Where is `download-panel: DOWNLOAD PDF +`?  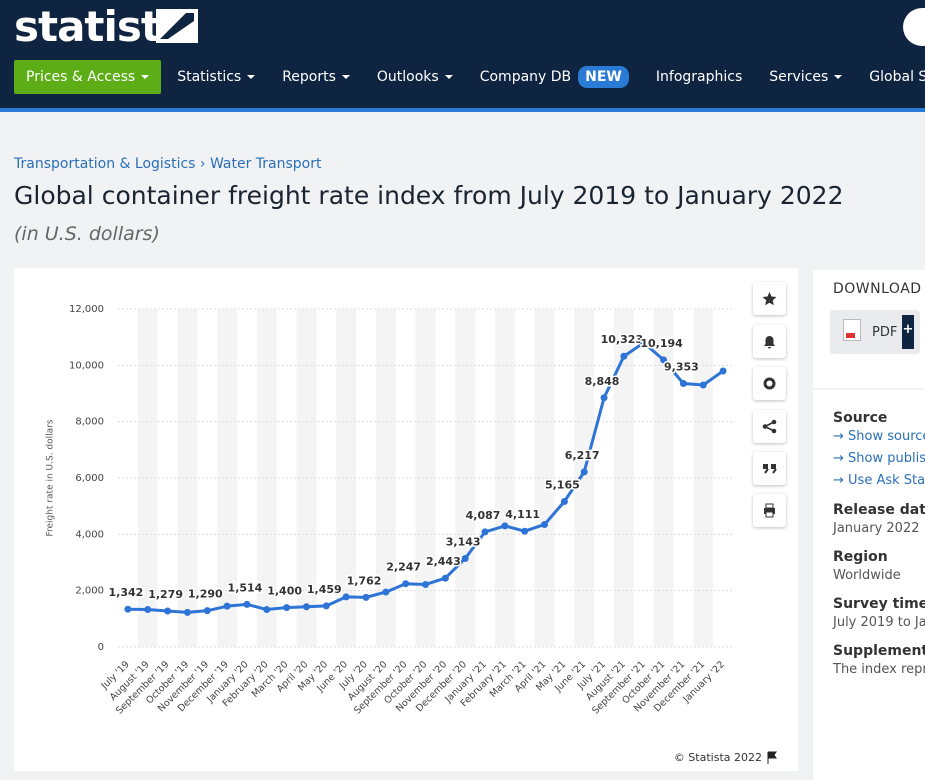
download-panel: DOWNLOAD PDF + is located at coordinates (869, 329).